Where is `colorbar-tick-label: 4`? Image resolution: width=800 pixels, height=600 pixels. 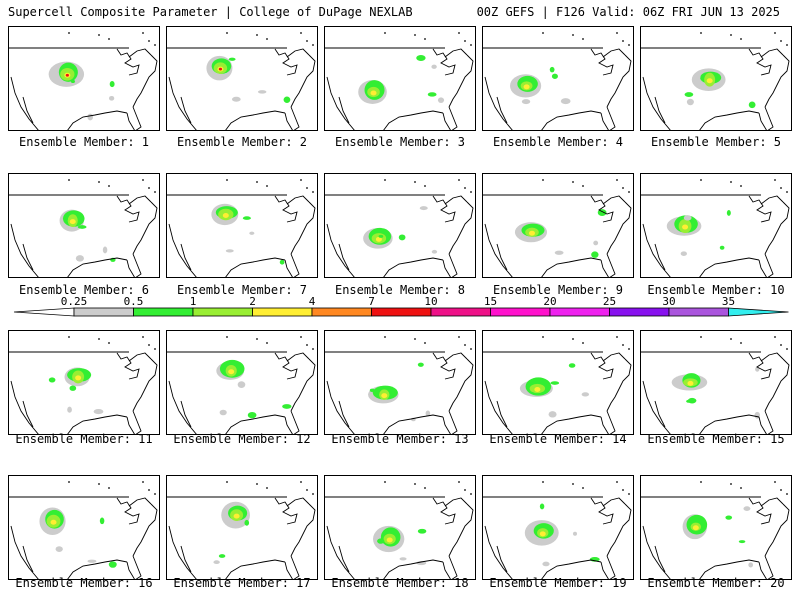 colorbar-tick-label: 4 is located at coordinates (312, 301).